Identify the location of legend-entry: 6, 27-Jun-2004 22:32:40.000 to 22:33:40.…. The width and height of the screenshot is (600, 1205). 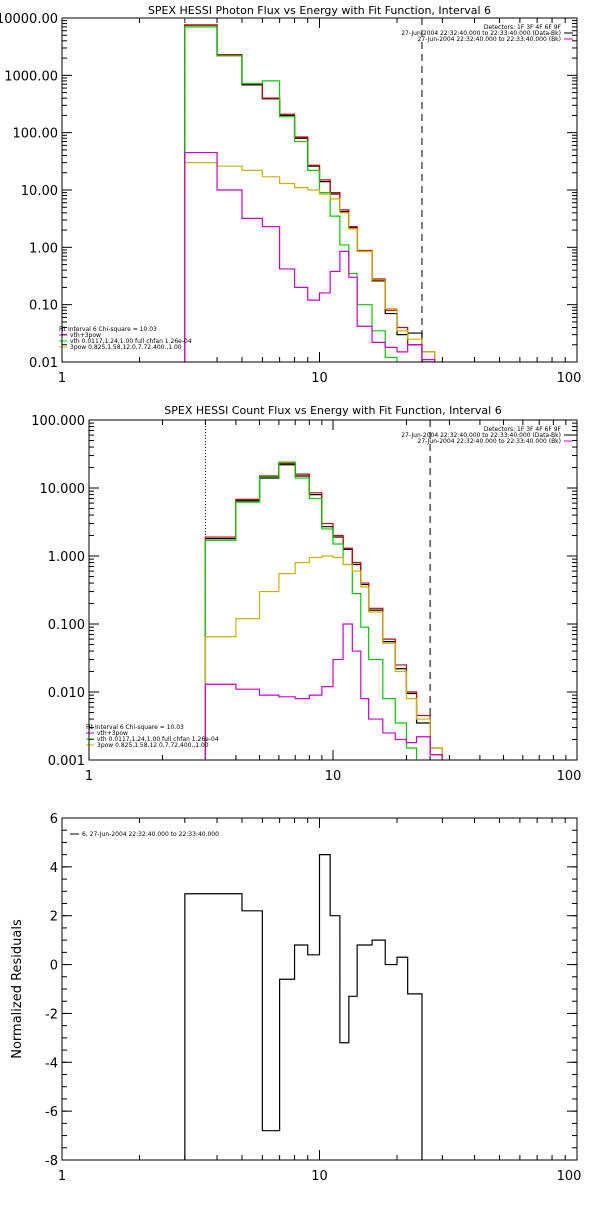
(150, 834).